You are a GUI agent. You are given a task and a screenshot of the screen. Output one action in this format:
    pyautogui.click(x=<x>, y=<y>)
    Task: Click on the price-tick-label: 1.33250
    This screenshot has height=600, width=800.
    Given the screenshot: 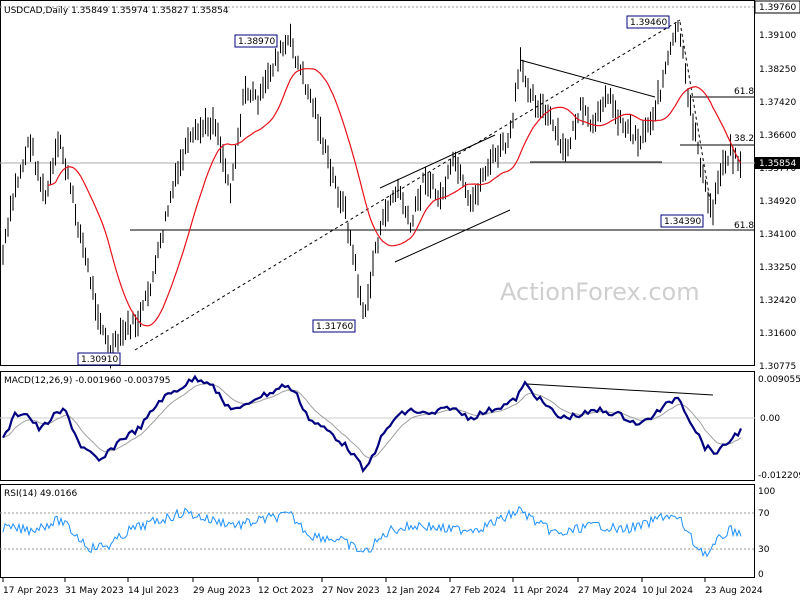 What is the action you would take?
    pyautogui.click(x=777, y=268)
    